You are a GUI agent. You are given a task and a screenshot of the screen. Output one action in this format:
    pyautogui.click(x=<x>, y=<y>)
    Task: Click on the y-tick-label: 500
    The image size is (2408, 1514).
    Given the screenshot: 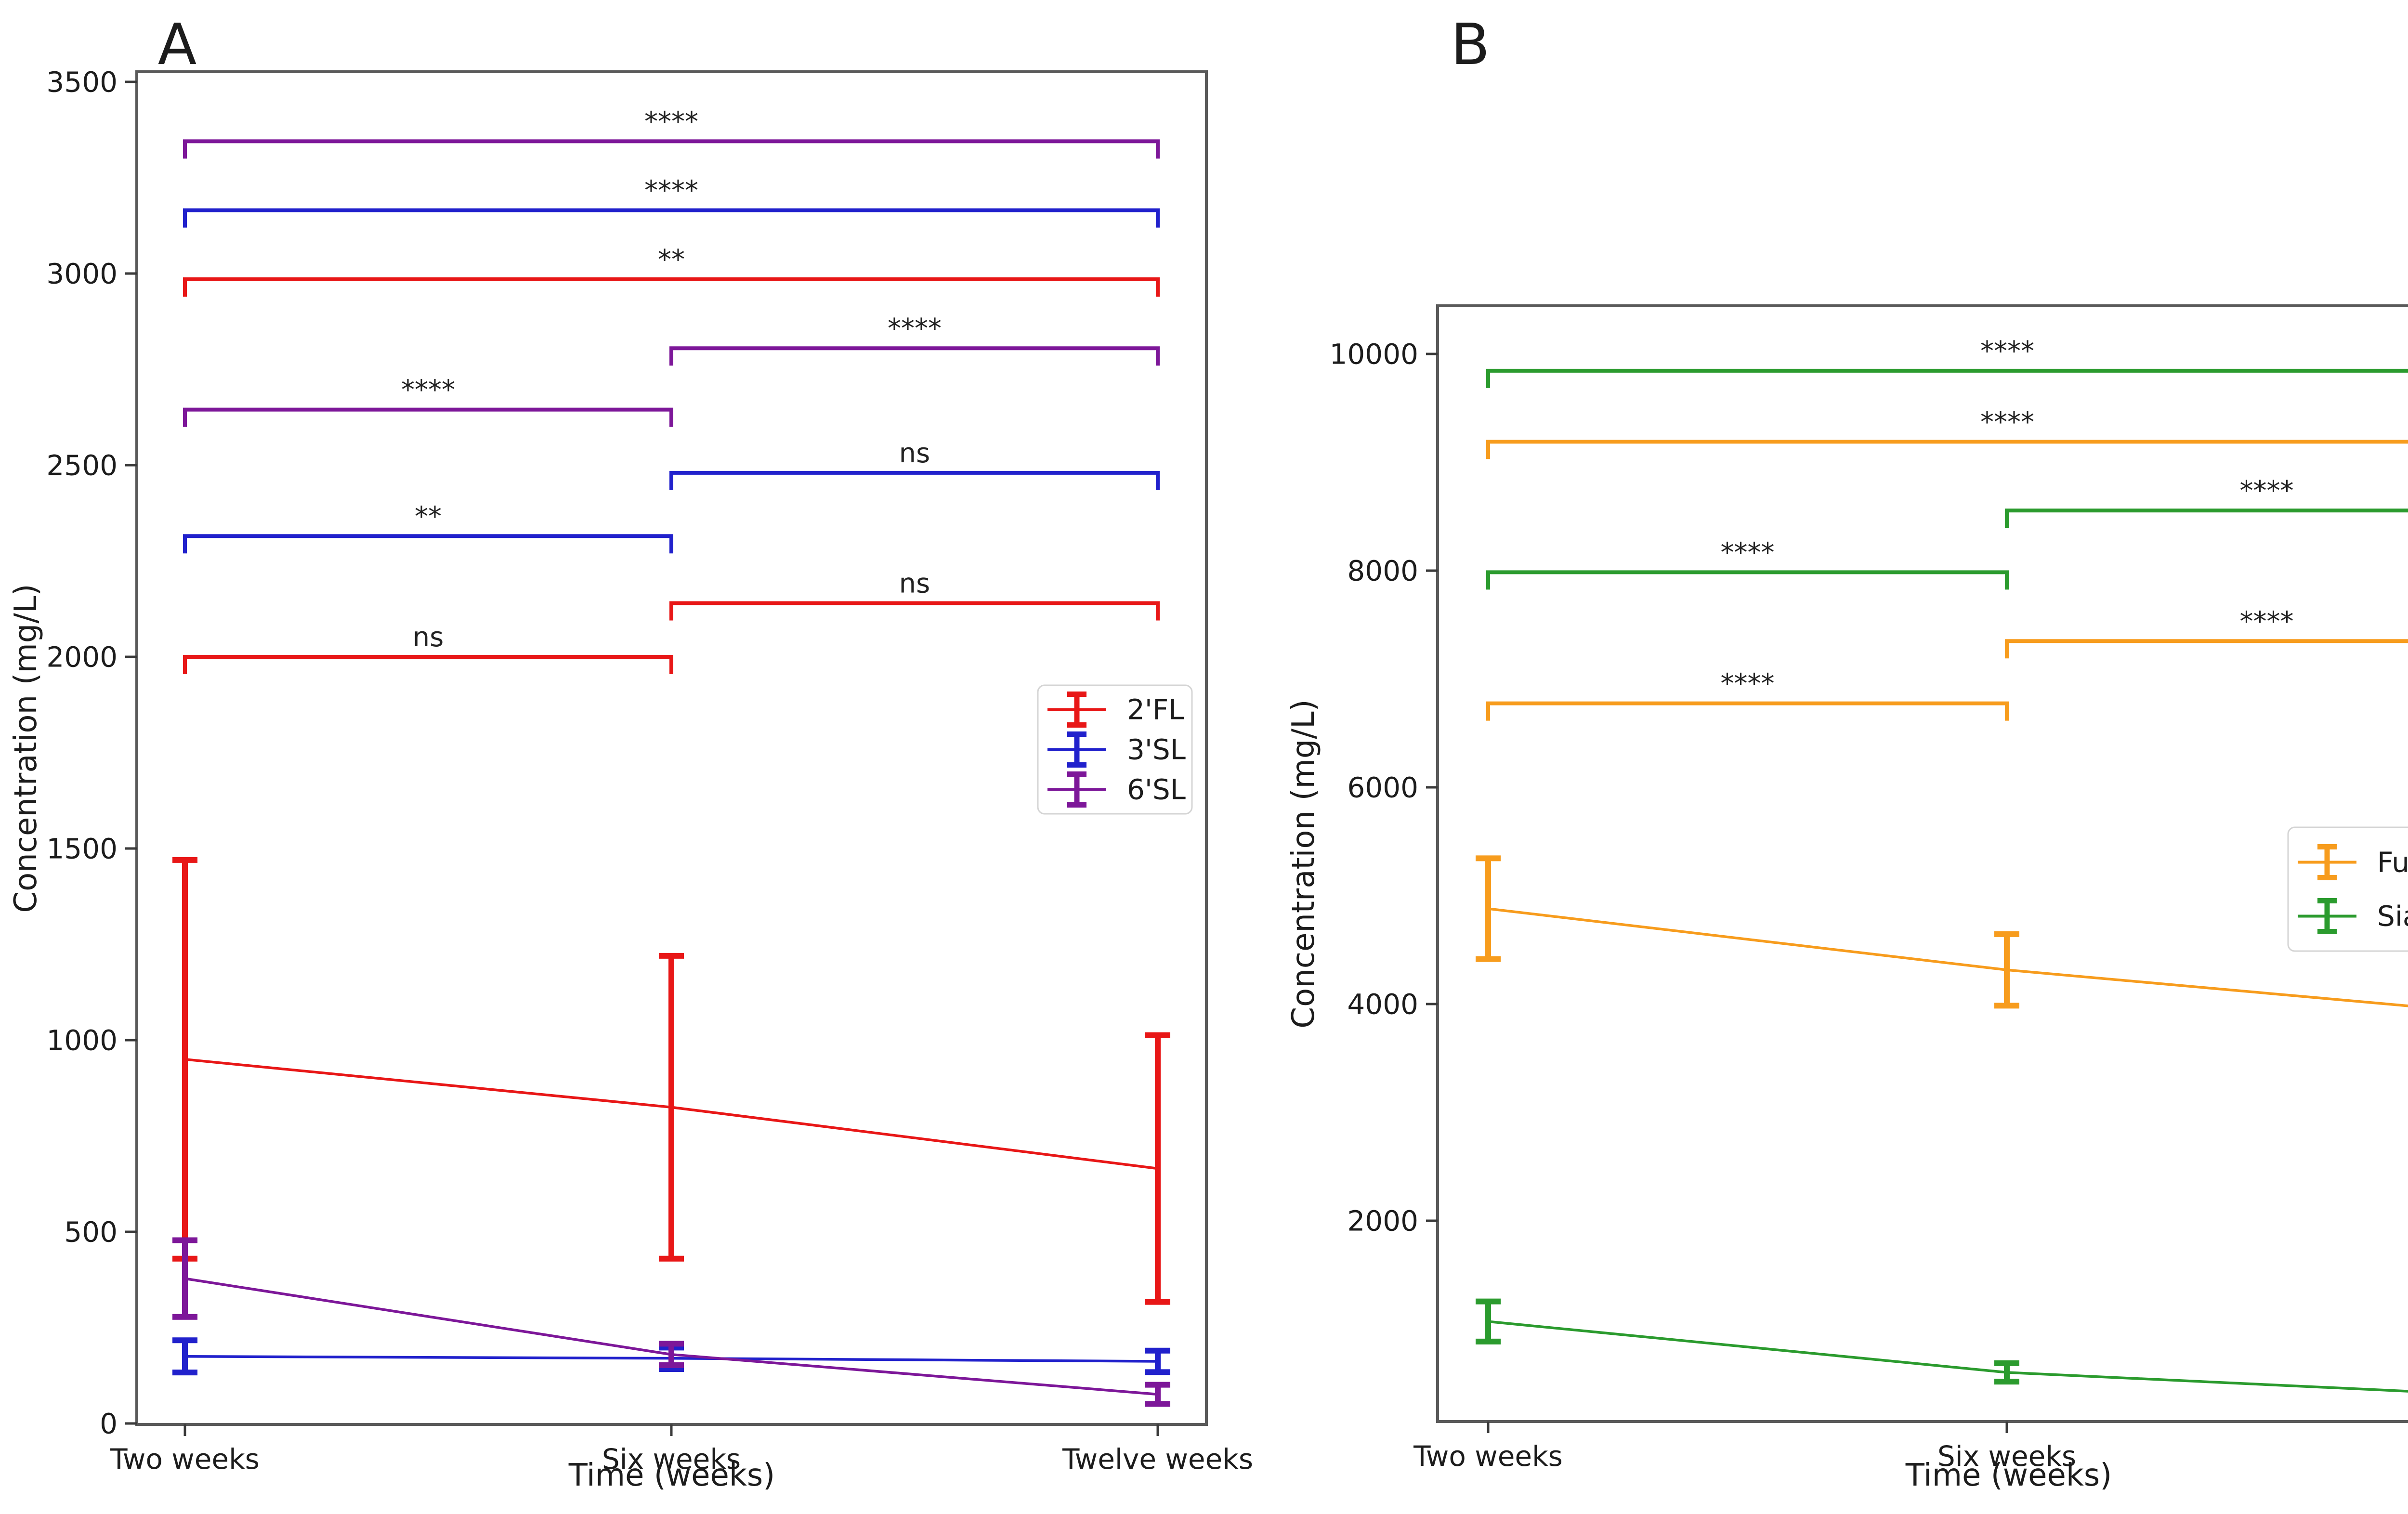 What is the action you would take?
    pyautogui.click(x=91, y=1231)
    